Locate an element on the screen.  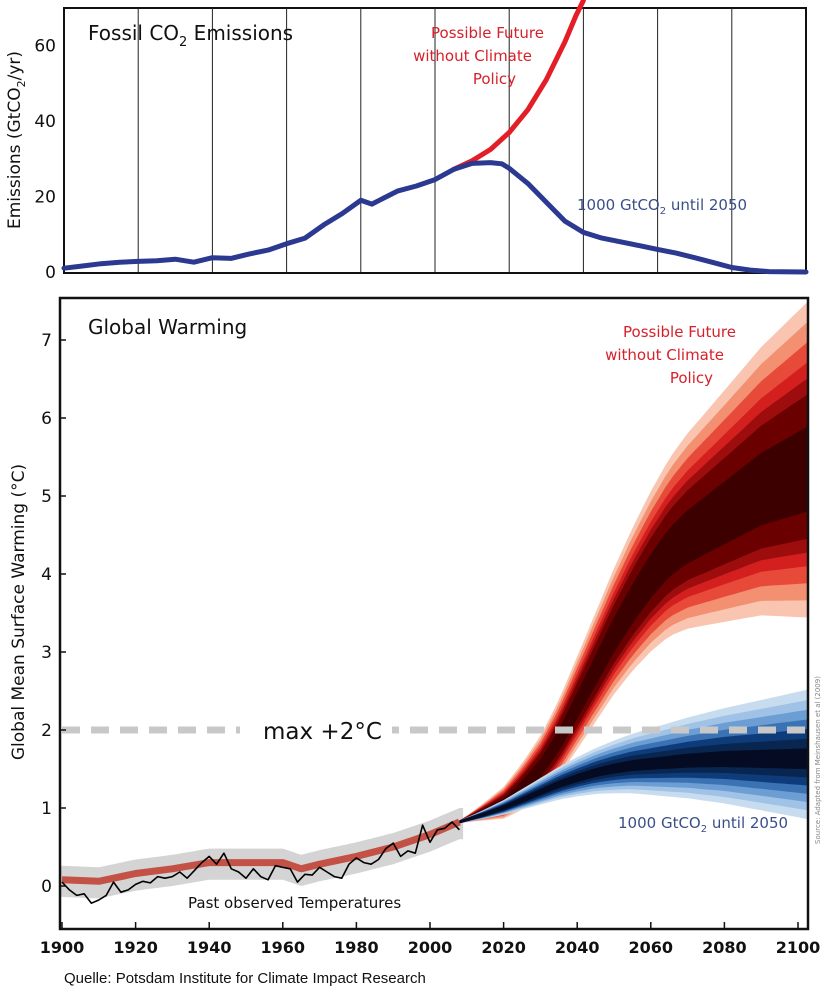
warming-x-tick-label: 2020 is located at coordinates (503, 947).